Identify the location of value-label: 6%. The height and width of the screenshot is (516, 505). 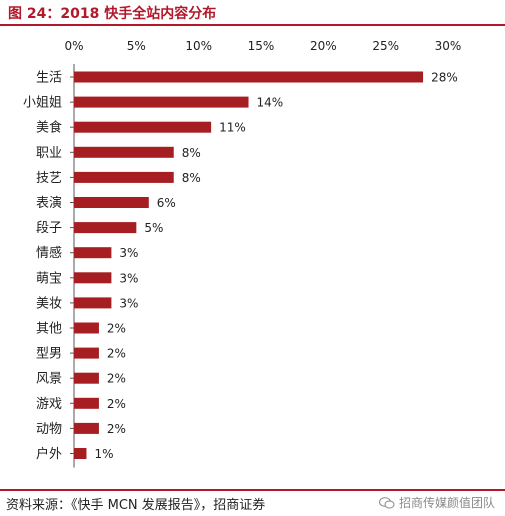
(166, 203).